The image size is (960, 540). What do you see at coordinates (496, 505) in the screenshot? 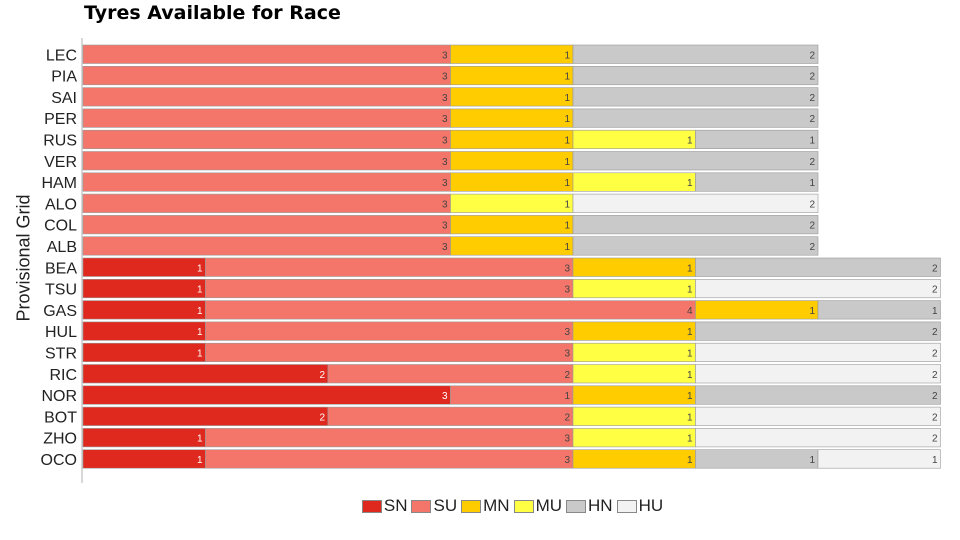
I see `legend-label: MN` at bounding box center [496, 505].